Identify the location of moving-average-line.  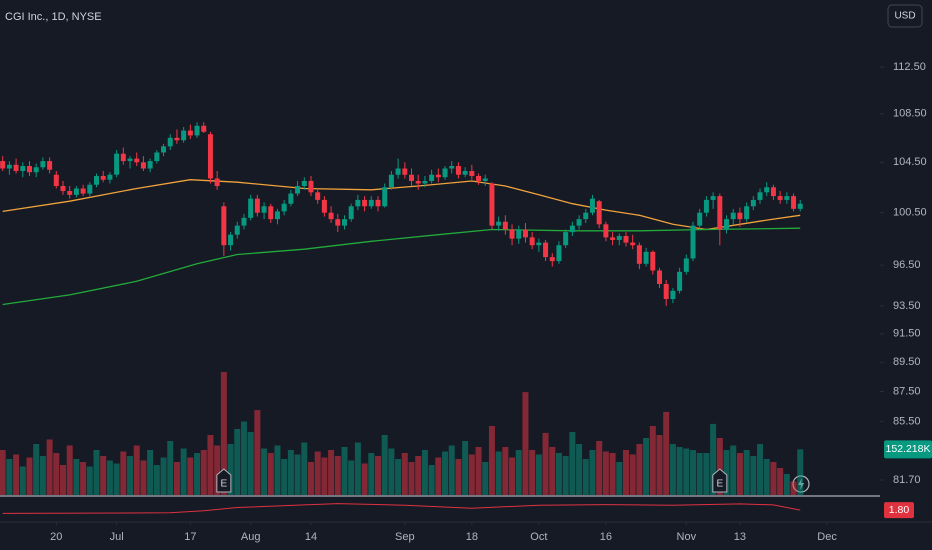
(401, 266).